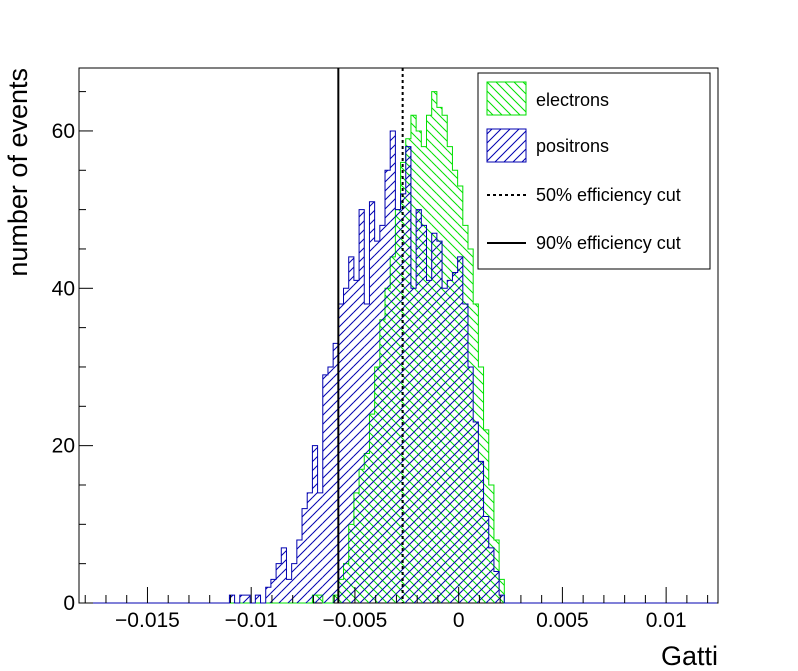 The height and width of the screenshot is (671, 798). What do you see at coordinates (63, 288) in the screenshot?
I see `y-tick-label: 40` at bounding box center [63, 288].